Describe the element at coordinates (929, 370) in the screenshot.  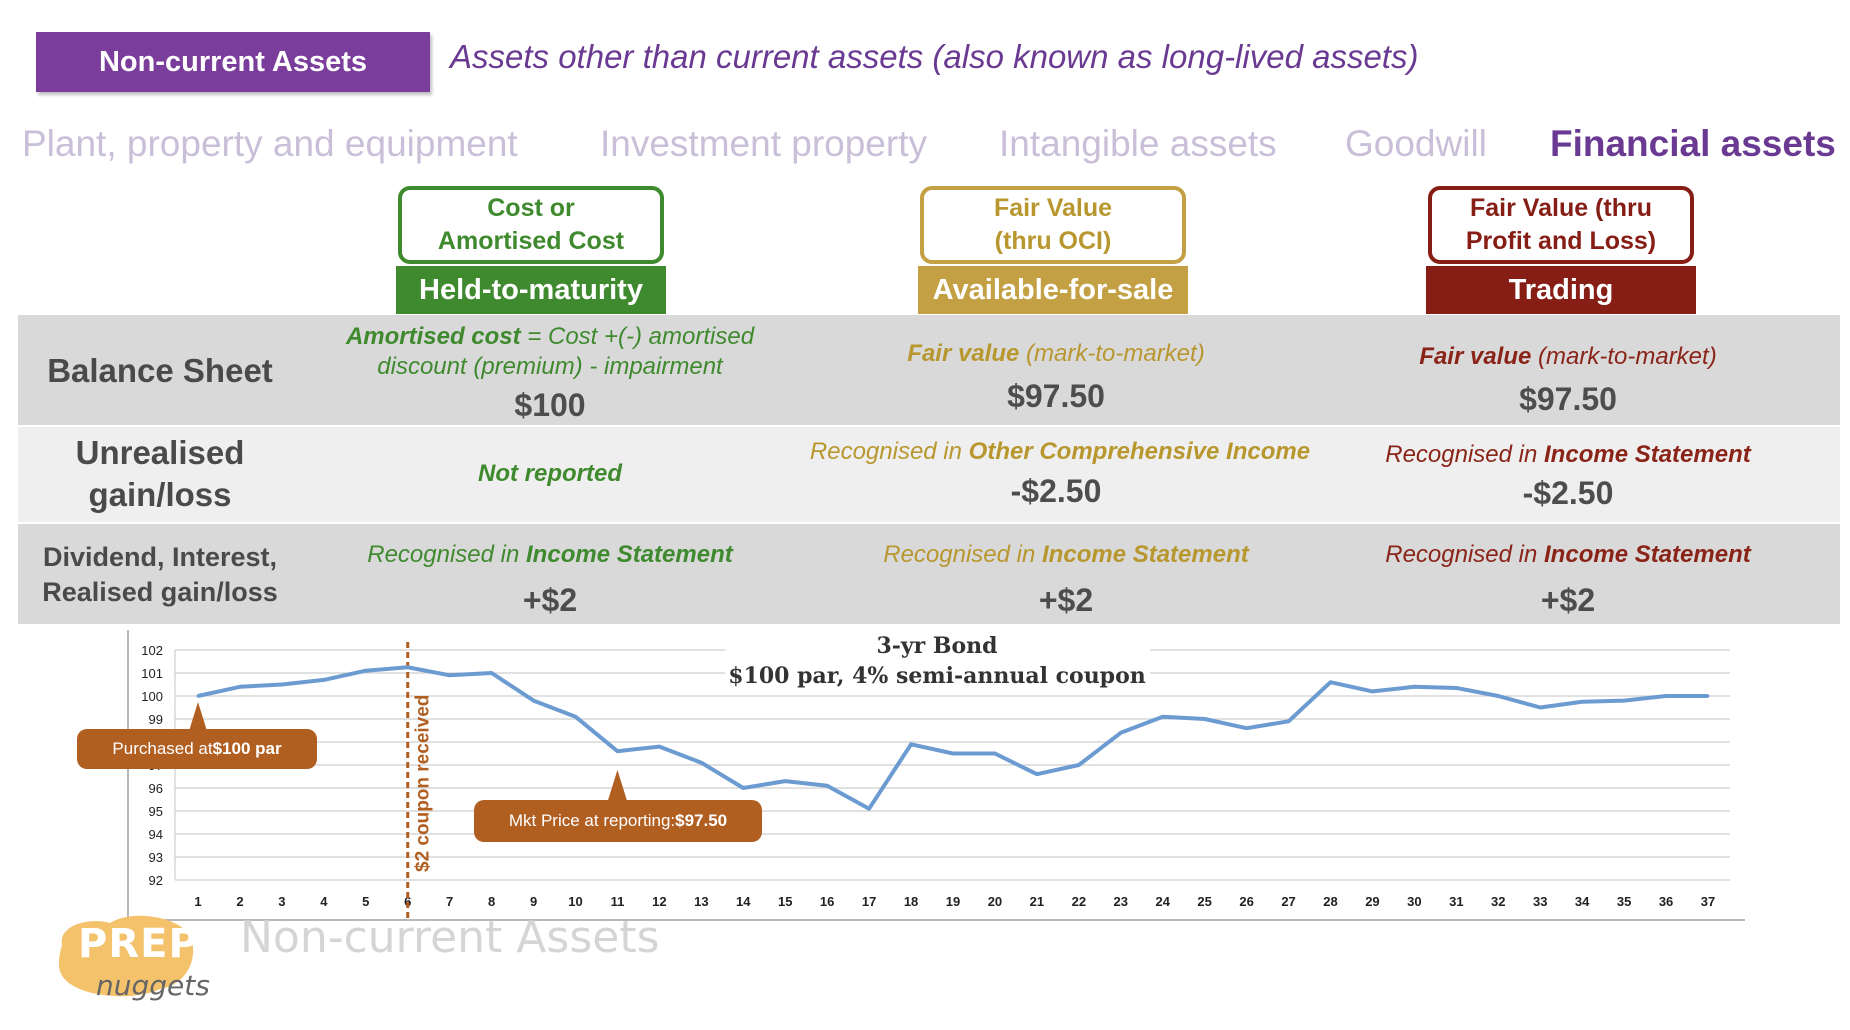
I see `row-band-balance-sheet` at that location.